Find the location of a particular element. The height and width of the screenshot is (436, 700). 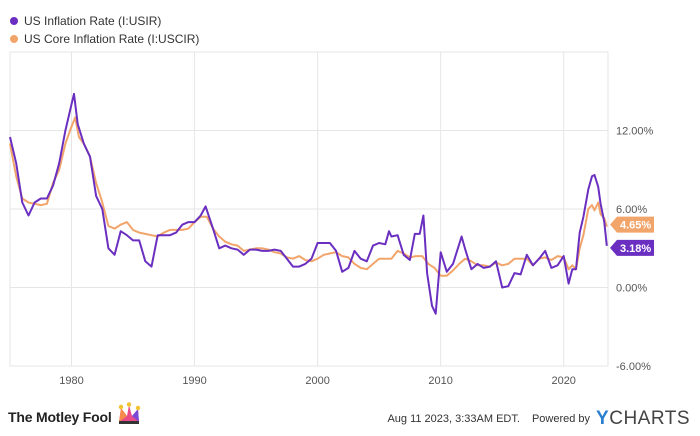

ycharts-logo: YCHARTS is located at coordinates (643, 419).